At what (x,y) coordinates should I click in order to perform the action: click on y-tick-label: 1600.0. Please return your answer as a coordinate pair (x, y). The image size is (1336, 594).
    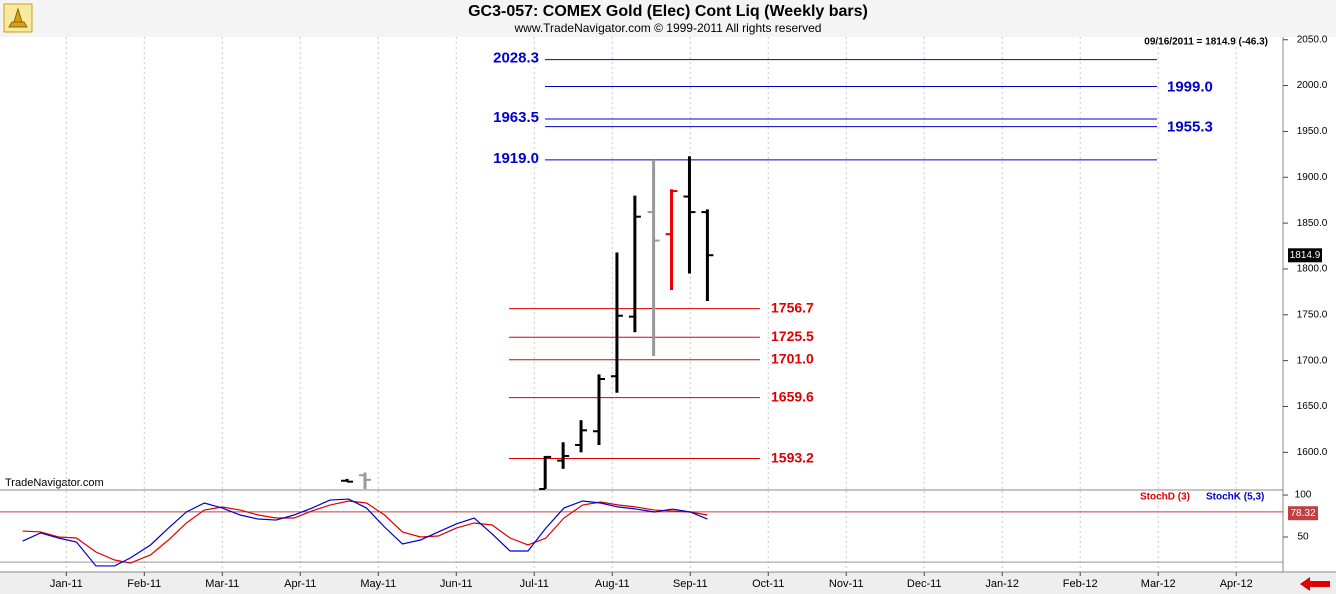
    Looking at the image, I should click on (1312, 452).